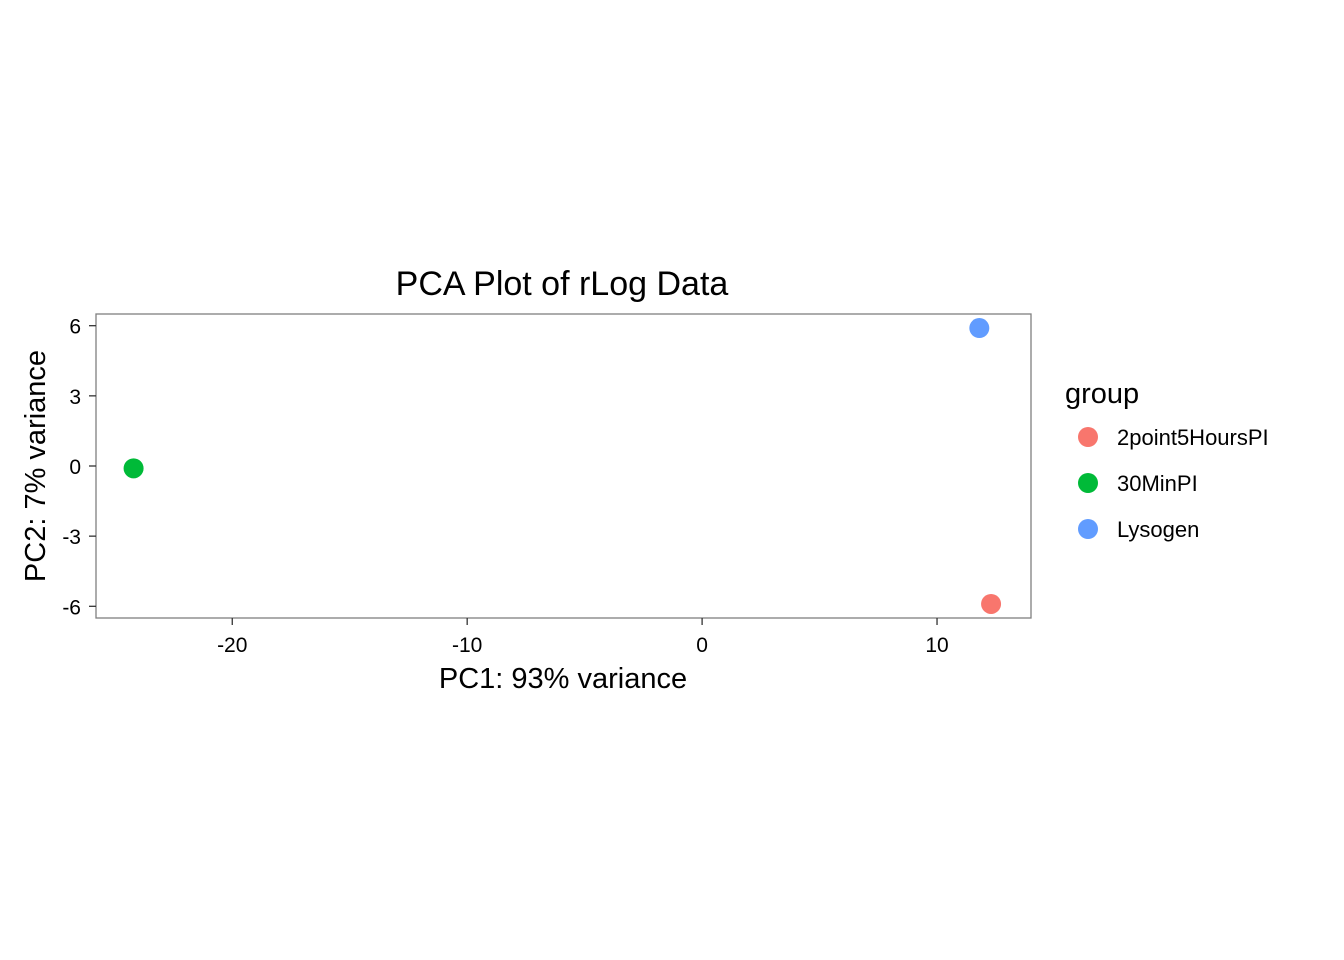 The height and width of the screenshot is (960, 1344). I want to click on legend-label: 2point5HoursPI, so click(1193, 437).